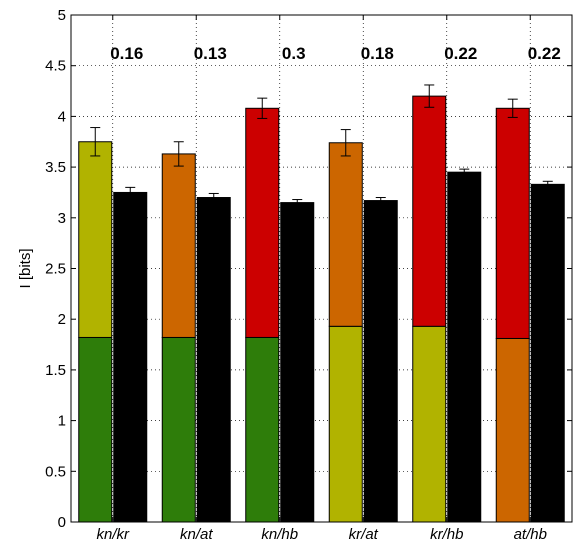  Describe the element at coordinates (530, 534) in the screenshot. I see `x-tick-label: at/hb` at that location.